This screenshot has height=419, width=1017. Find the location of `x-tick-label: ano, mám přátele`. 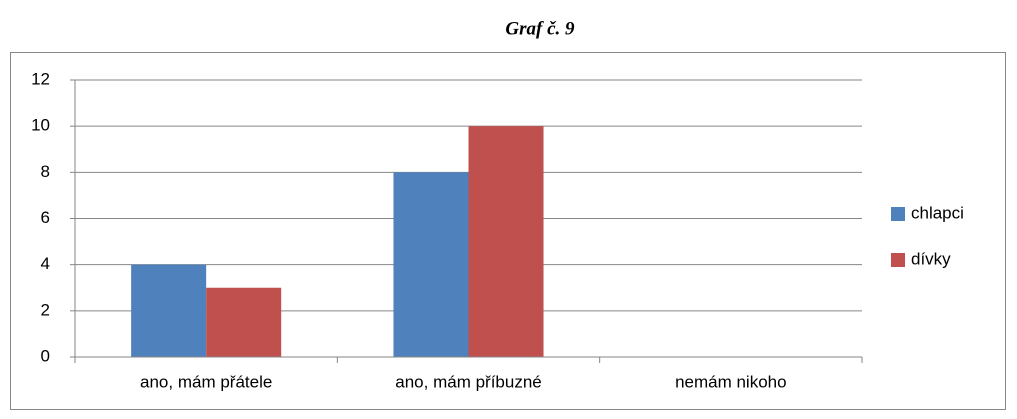

x-tick-label: ano, mám přátele is located at coordinates (206, 381).